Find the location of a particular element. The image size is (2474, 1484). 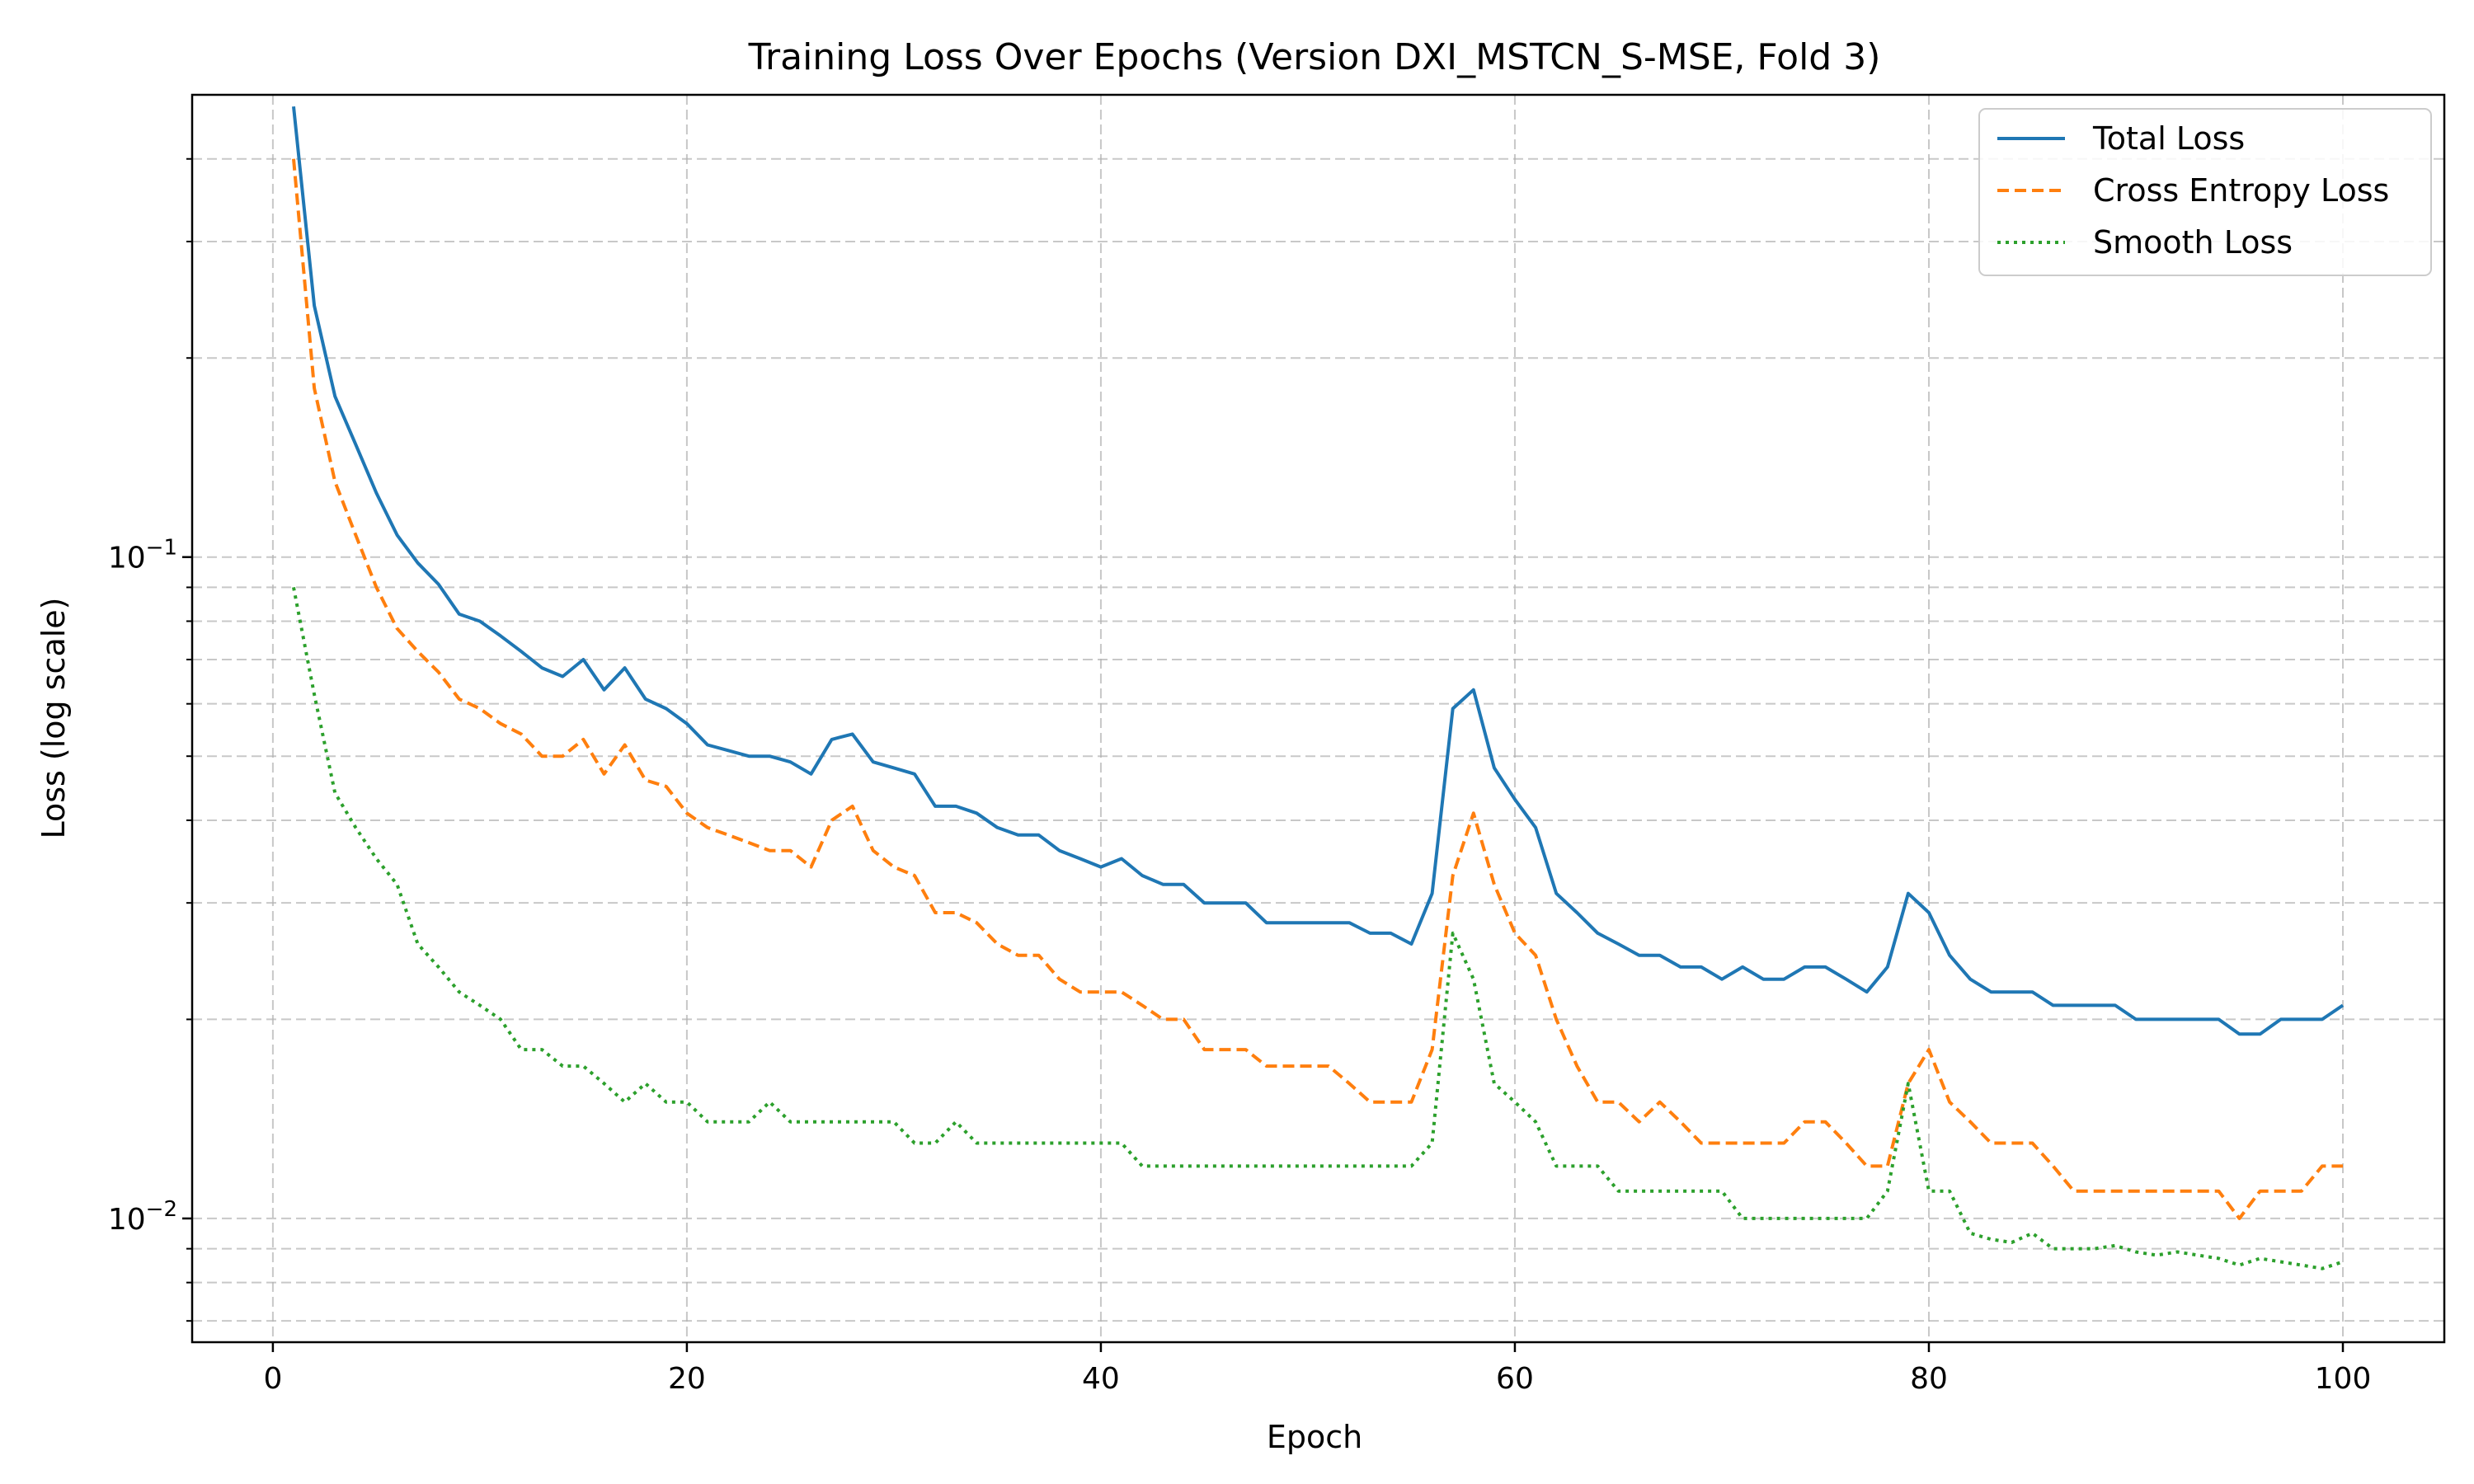

legend: Total Loss Cross Entropy Loss Smooth Loss is located at coordinates (2205, 192).